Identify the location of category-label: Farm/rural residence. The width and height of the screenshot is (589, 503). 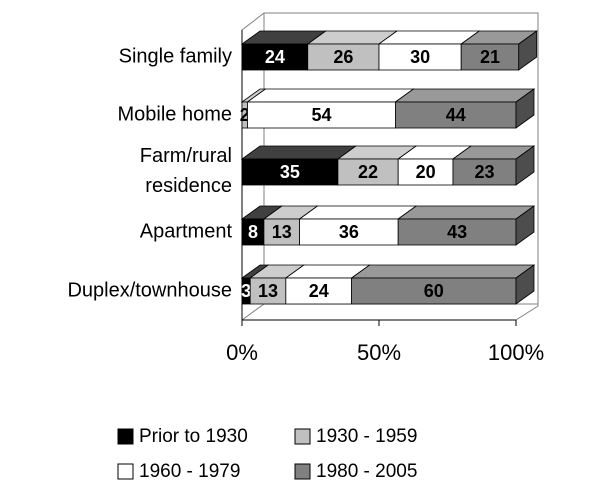
(186, 171).